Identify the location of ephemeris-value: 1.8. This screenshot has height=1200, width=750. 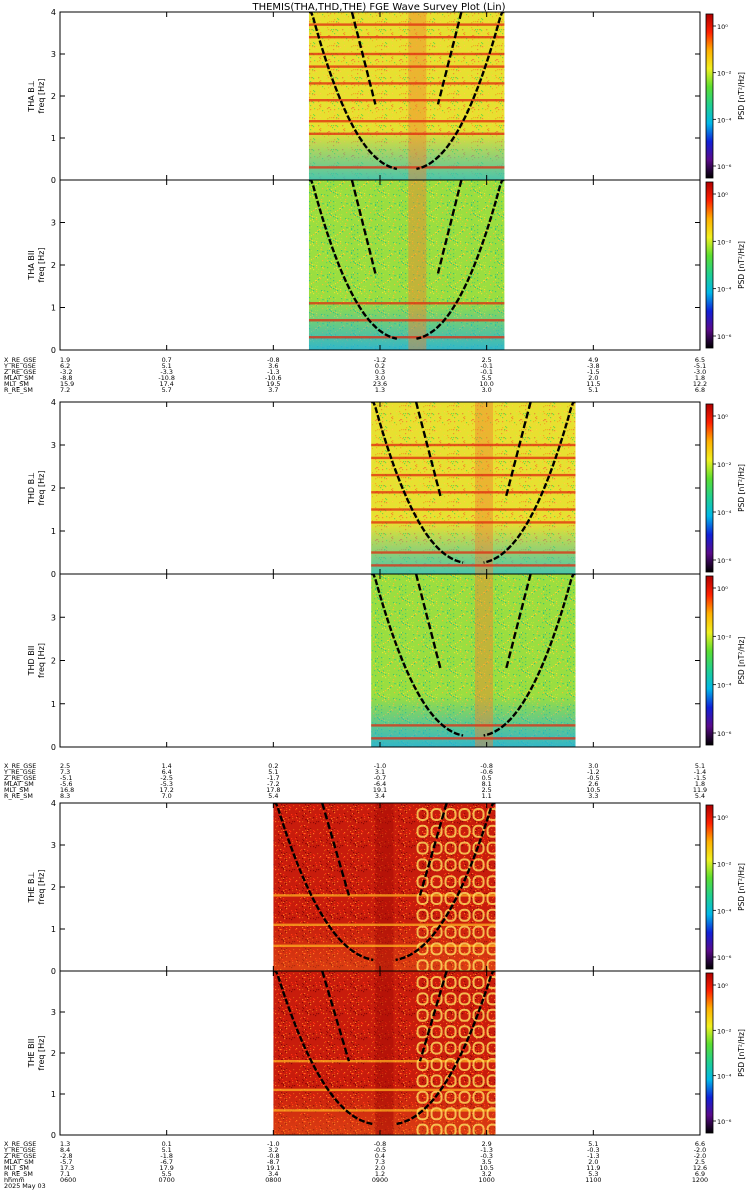
(700, 784).